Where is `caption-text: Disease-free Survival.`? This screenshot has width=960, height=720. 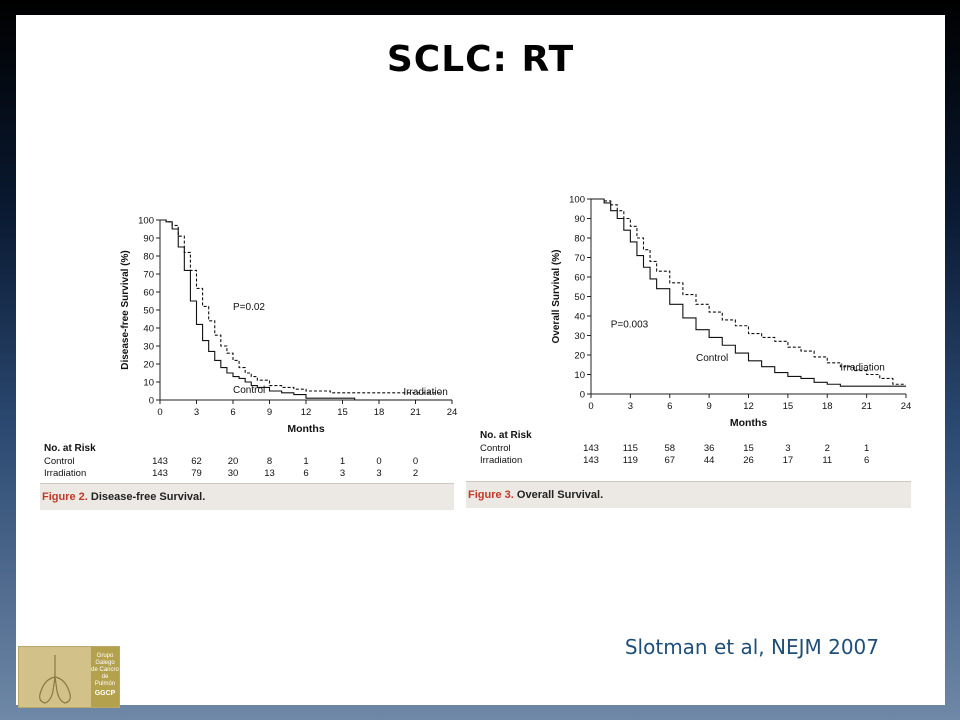
caption-text: Disease-free Survival. is located at coordinates (148, 497).